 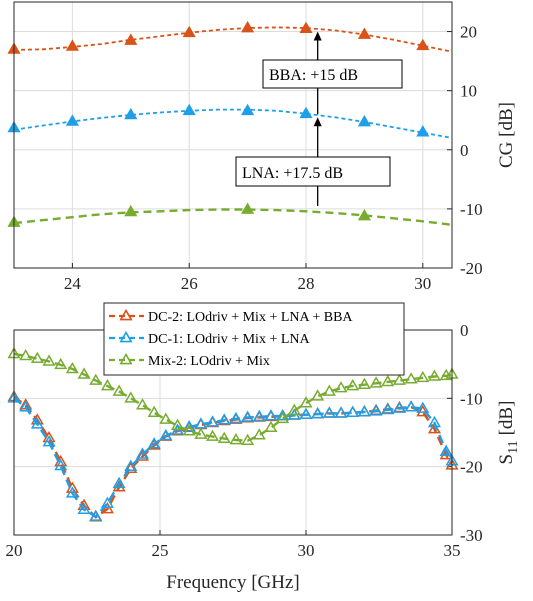 What do you see at coordinates (233, 217) in the screenshot?
I see `series-line-mix2` at bounding box center [233, 217].